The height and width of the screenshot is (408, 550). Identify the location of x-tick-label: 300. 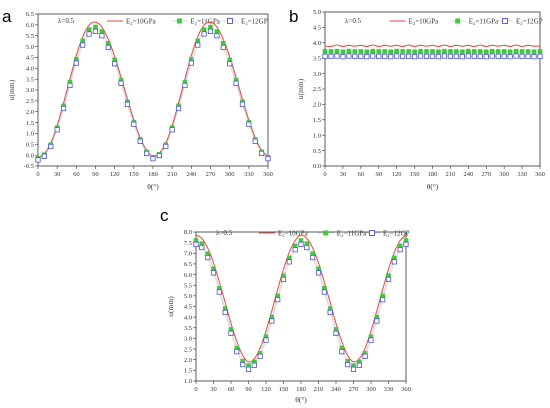
(504, 174).